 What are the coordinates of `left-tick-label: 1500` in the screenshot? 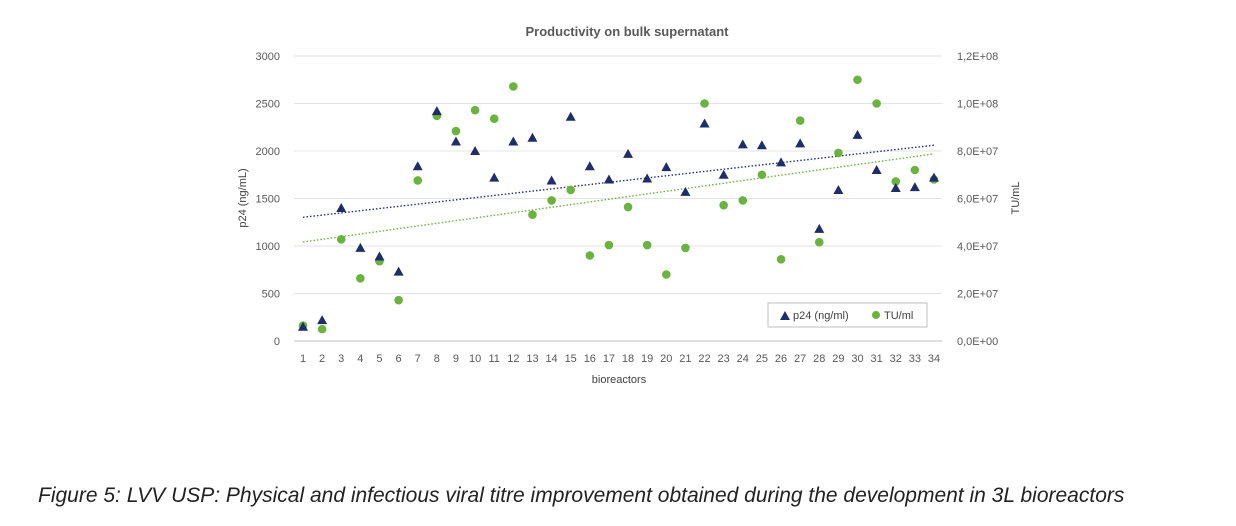 It's located at (268, 200).